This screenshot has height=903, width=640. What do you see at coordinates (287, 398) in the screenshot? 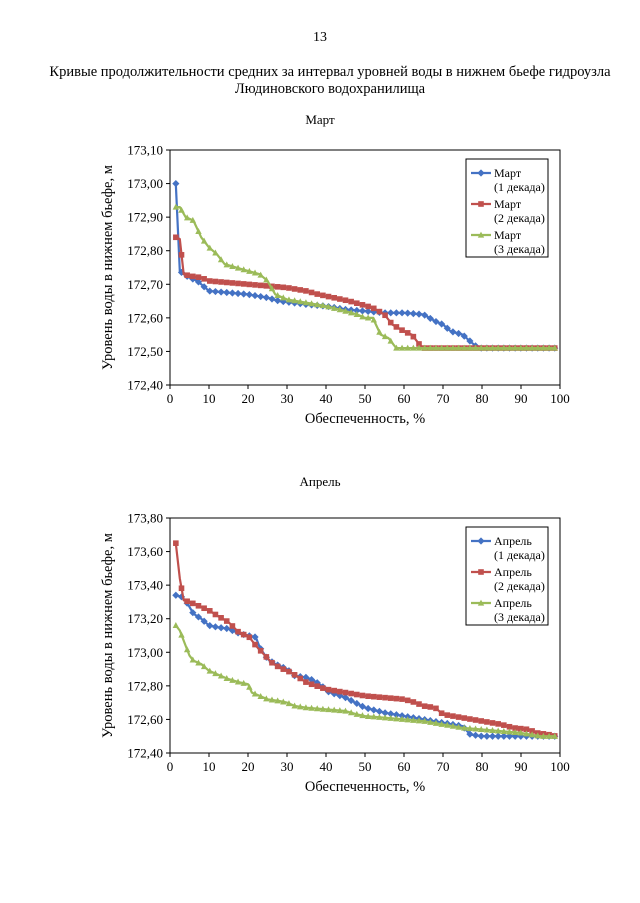
I see `x-tick-label: 30` at bounding box center [287, 398].